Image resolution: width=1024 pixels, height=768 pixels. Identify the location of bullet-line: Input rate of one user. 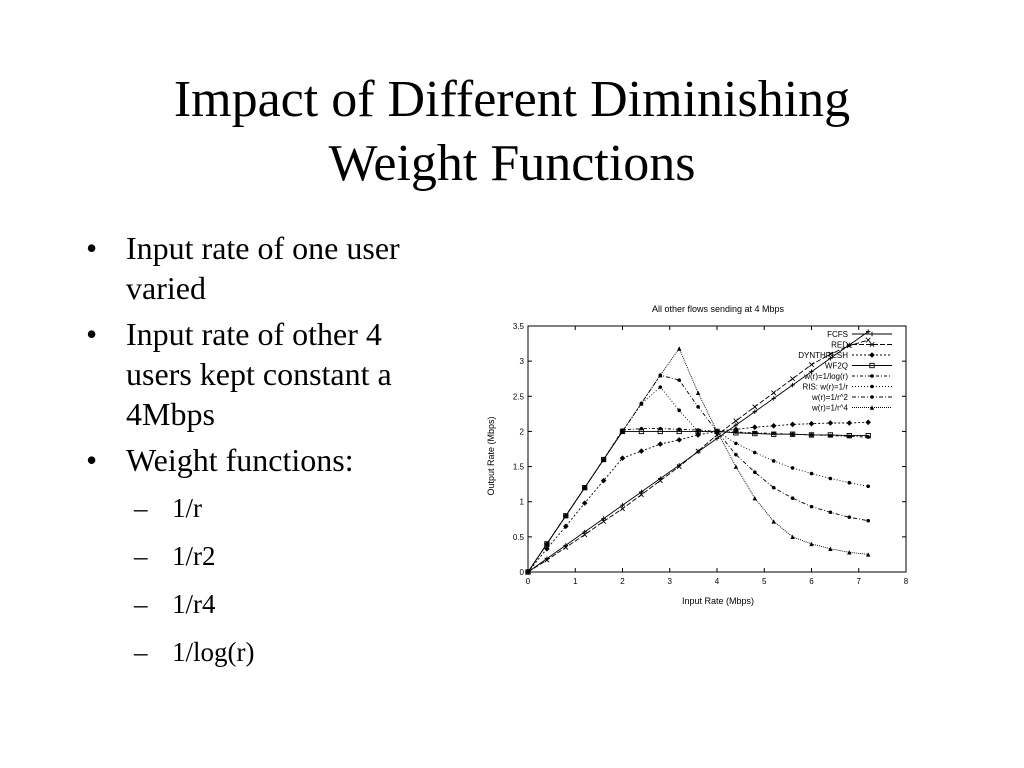
(263, 248).